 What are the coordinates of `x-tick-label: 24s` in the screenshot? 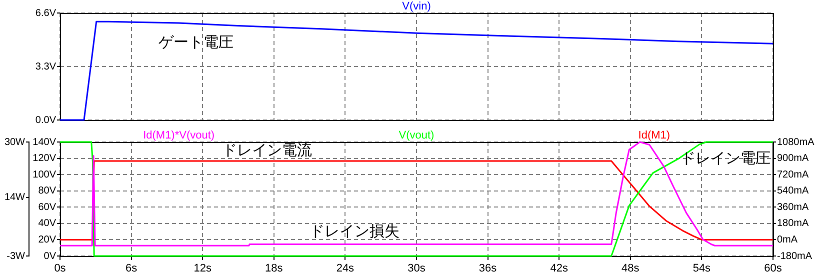 It's located at (345, 268).